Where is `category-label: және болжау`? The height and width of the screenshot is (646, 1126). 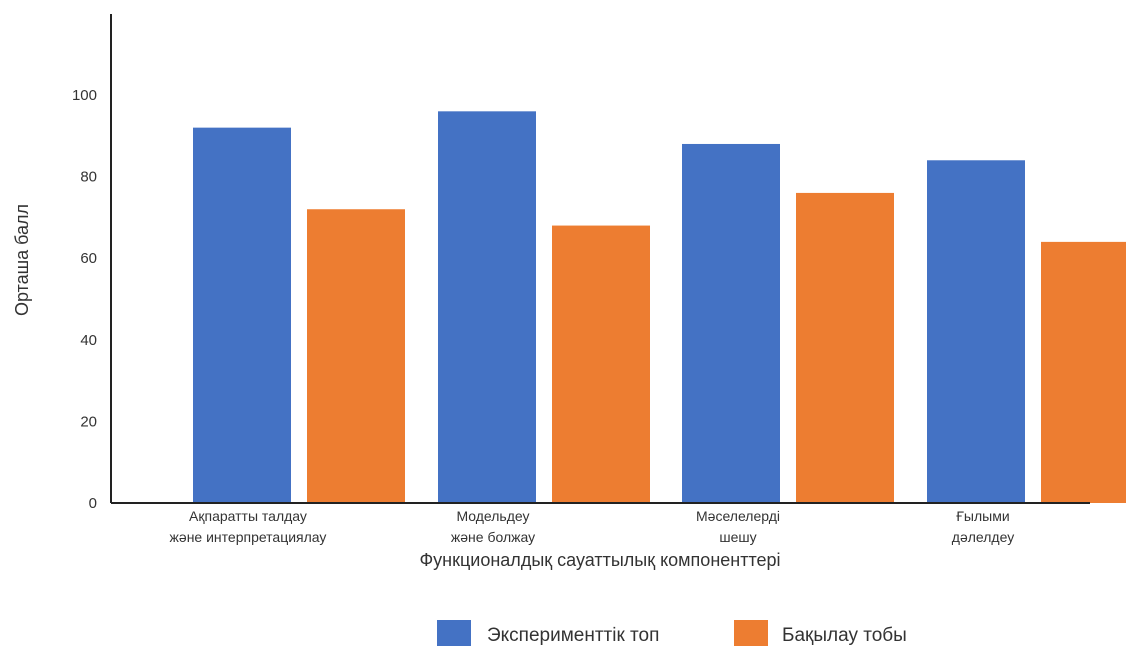 category-label: және болжау is located at coordinates (493, 537).